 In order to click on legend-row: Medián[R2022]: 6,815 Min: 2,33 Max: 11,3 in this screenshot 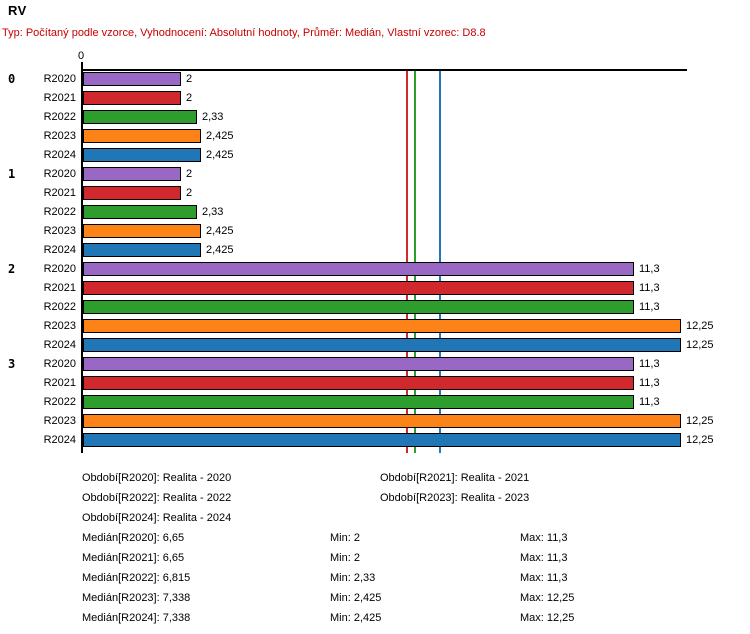, I will do `click(375, 578)`.